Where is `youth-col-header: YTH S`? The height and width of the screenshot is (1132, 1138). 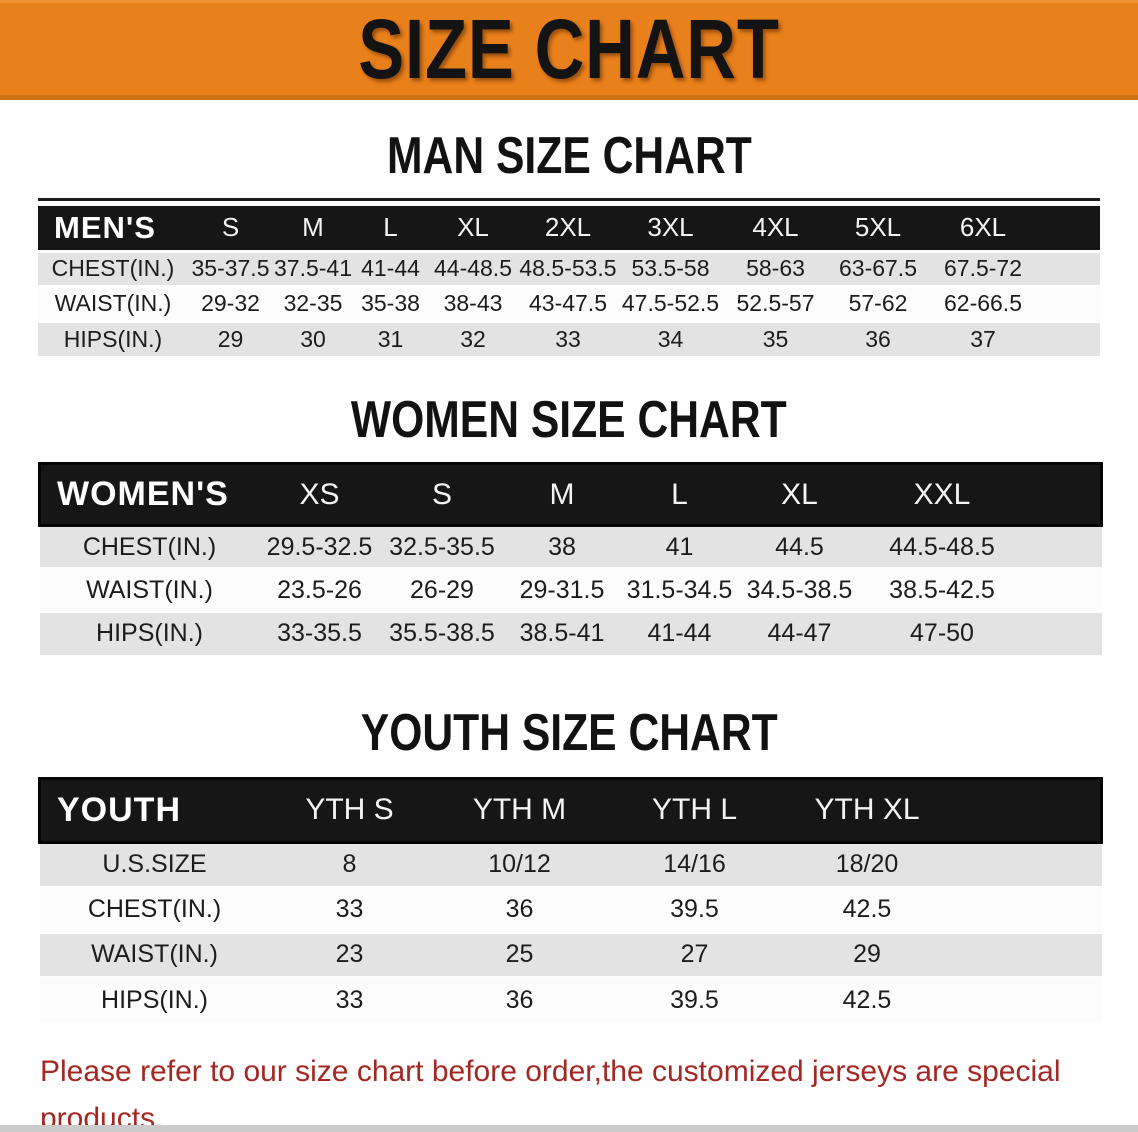
youth-col-header: YTH S is located at coordinates (349, 810).